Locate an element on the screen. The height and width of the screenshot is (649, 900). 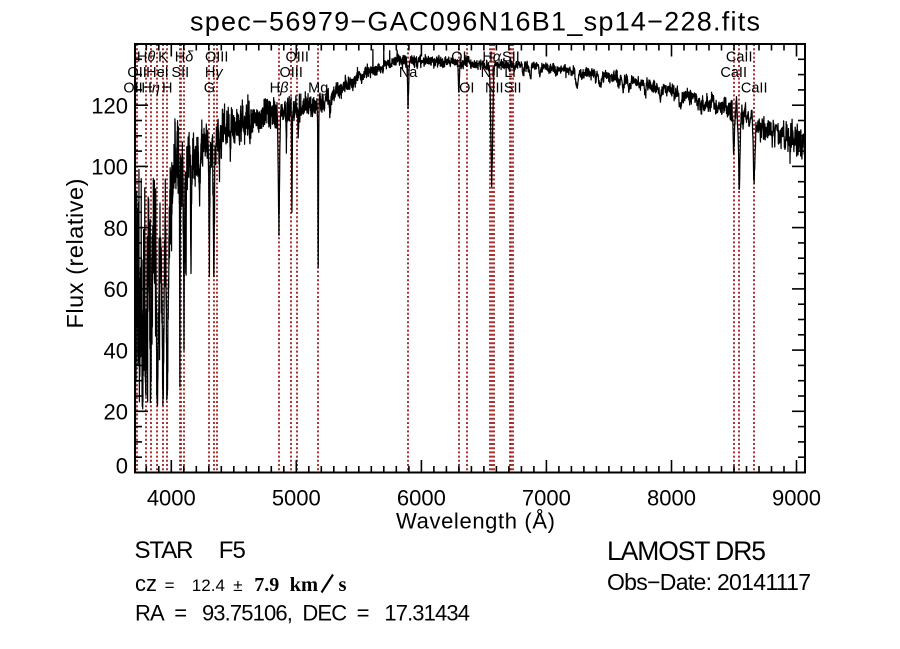
svg-text: Li is located at coordinates (509, 73).